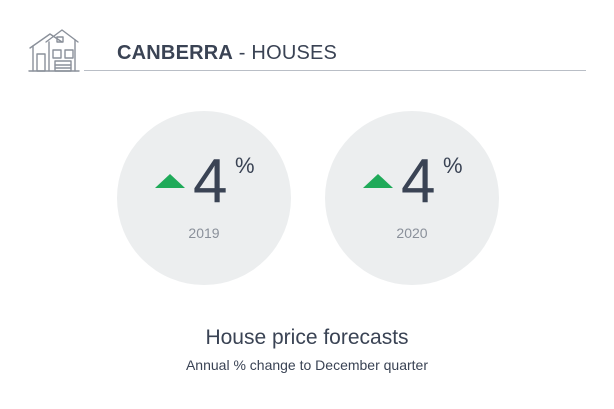 This screenshot has width=614, height=409. Describe the element at coordinates (294, 53) in the screenshot. I see `property-type: HOUSES` at that location.